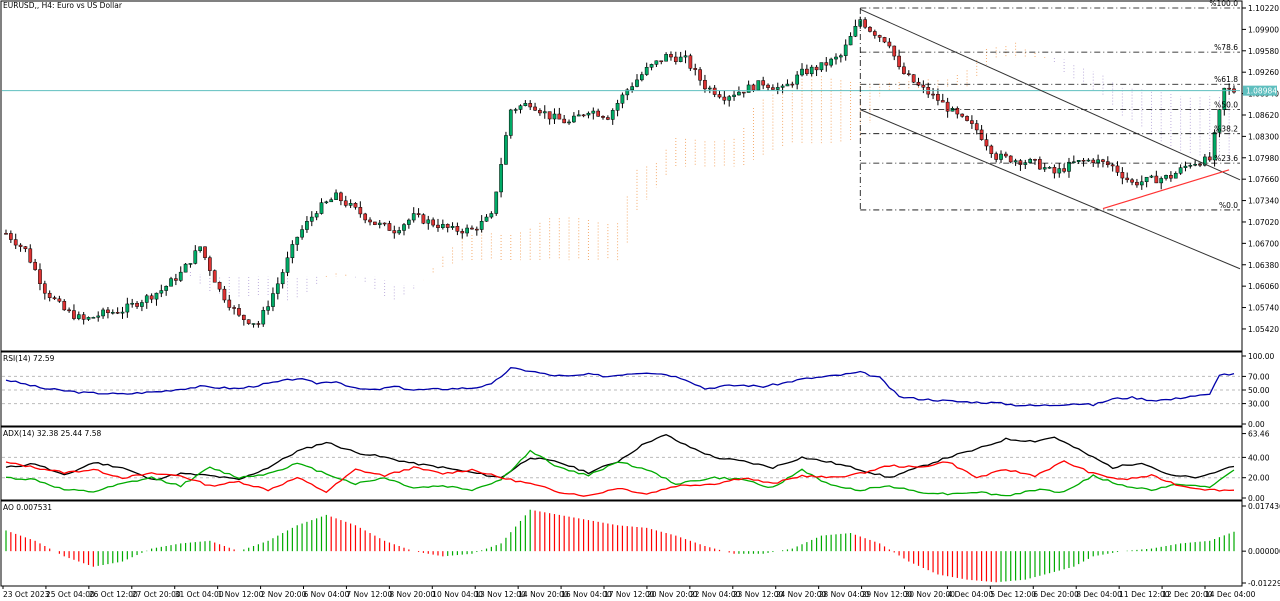  What do you see at coordinates (640, 544) in the screenshot?
I see `ao-pane: 0.017436 0.000000 -0.012290 AO 0.007531` at bounding box center [640, 544].